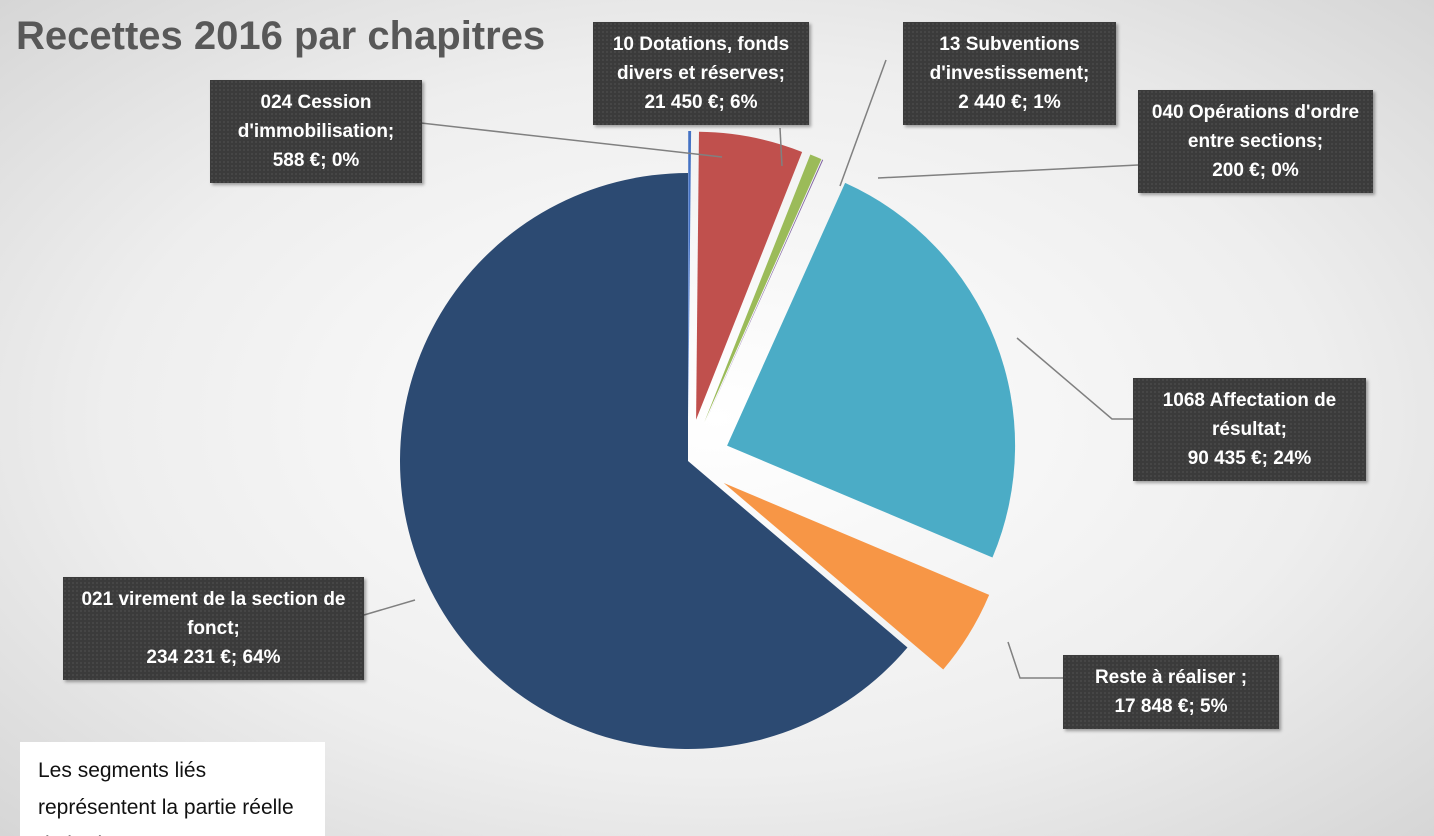 This screenshot has width=1434, height=836. Describe the element at coordinates (1171, 677) in the screenshot. I see `category-label: Reste à réaliser ;` at that location.